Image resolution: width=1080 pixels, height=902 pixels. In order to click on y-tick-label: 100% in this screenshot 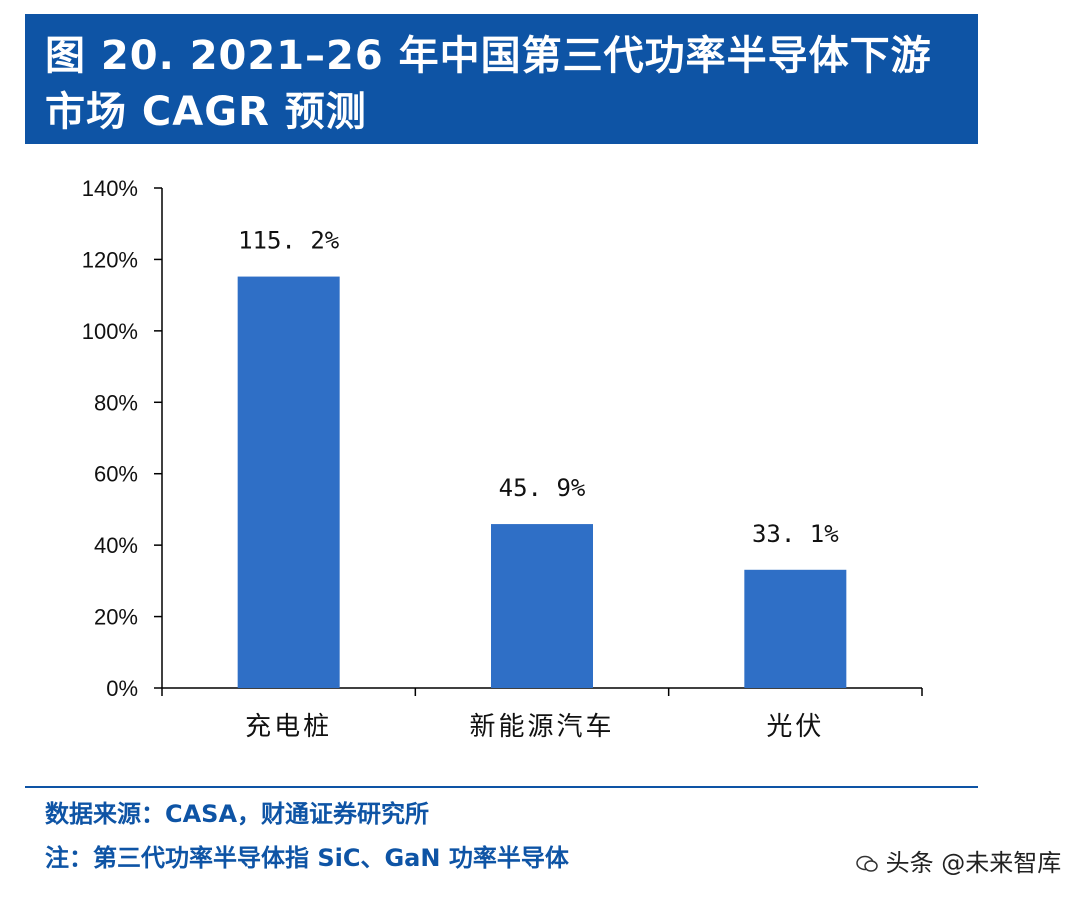, I will do `click(110, 331)`.